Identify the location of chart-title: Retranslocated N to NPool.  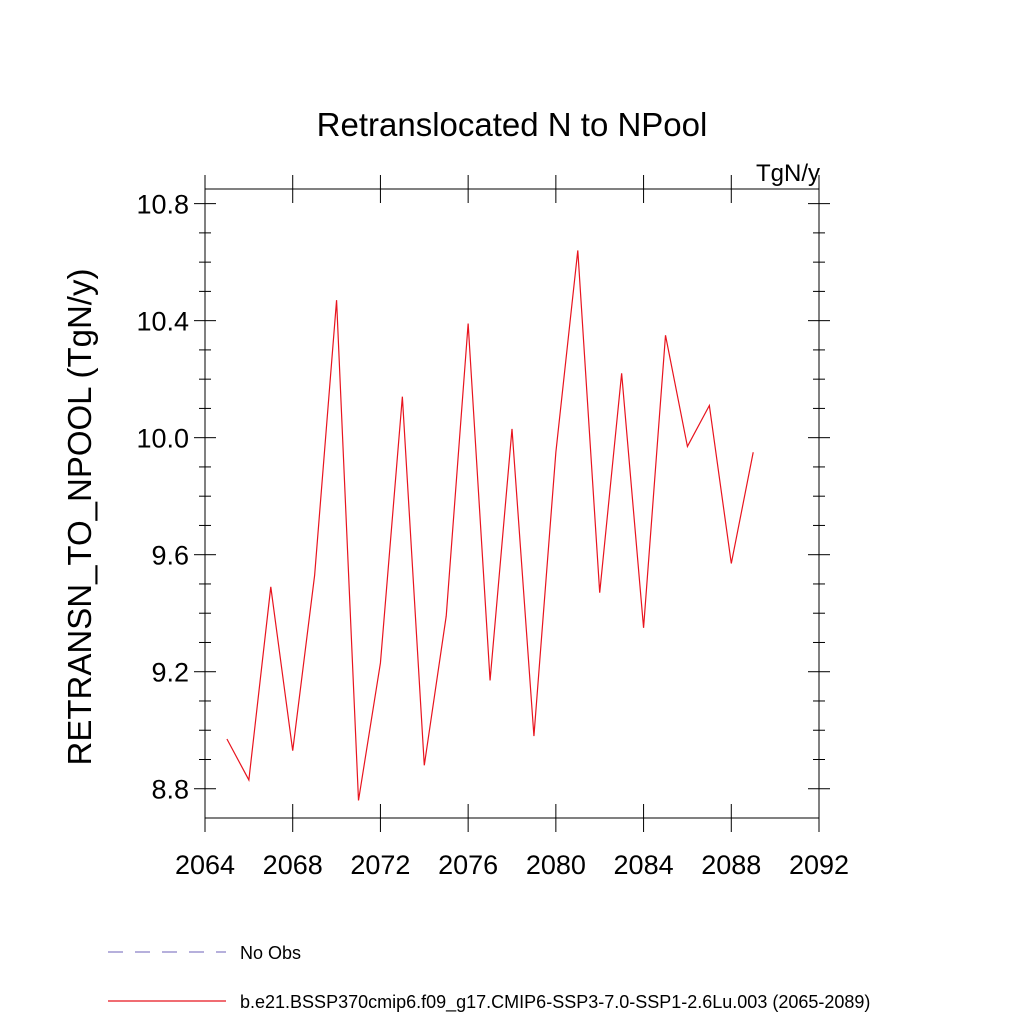
(512, 124).